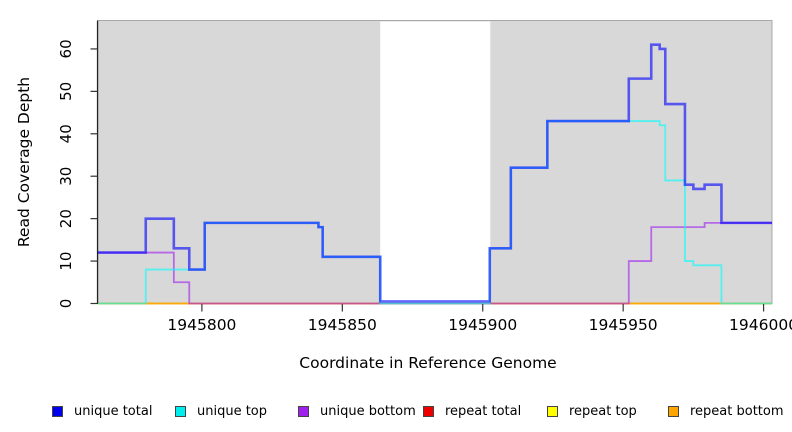 The width and height of the screenshot is (792, 432). What do you see at coordinates (435, 162) in the screenshot?
I see `masked-region` at bounding box center [435, 162].